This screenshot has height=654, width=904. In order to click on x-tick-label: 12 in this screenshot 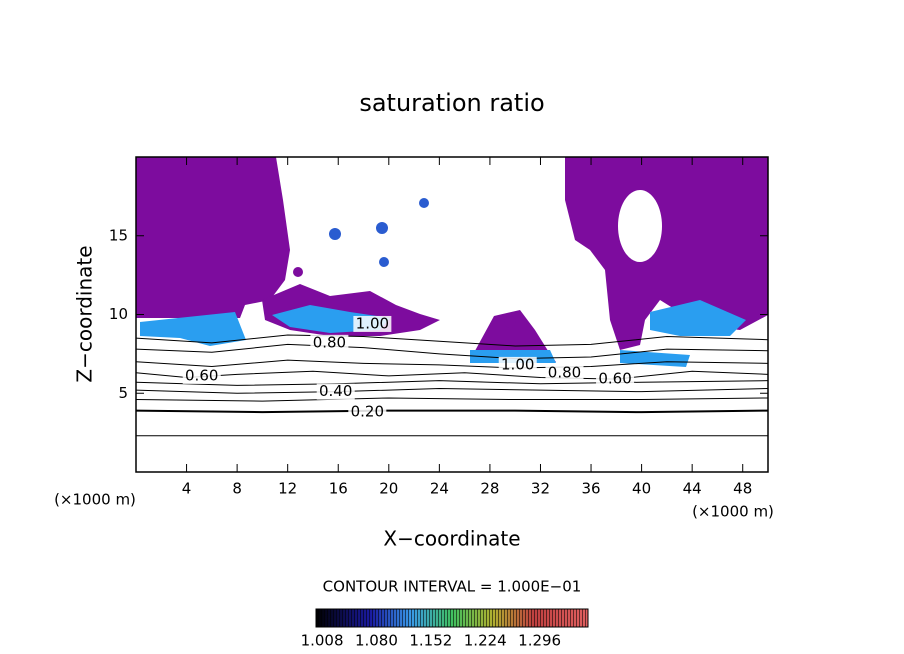, I will do `click(287, 489)`.